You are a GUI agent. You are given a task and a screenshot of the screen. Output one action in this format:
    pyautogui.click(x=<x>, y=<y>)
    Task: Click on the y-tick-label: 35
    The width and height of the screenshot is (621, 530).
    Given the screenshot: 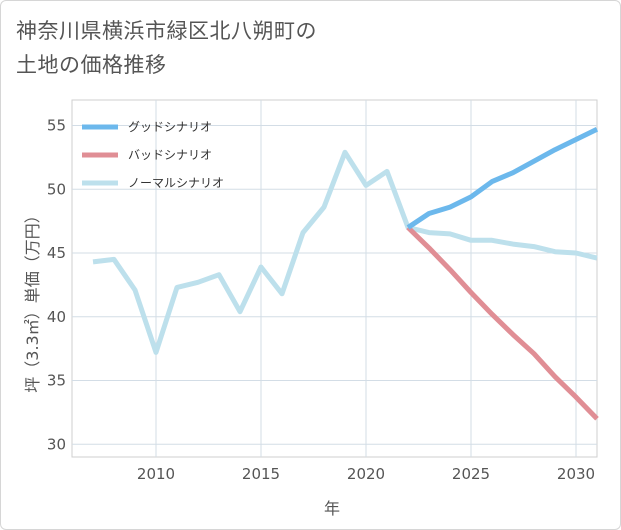 What is the action you would take?
    pyautogui.click(x=56, y=381)
    